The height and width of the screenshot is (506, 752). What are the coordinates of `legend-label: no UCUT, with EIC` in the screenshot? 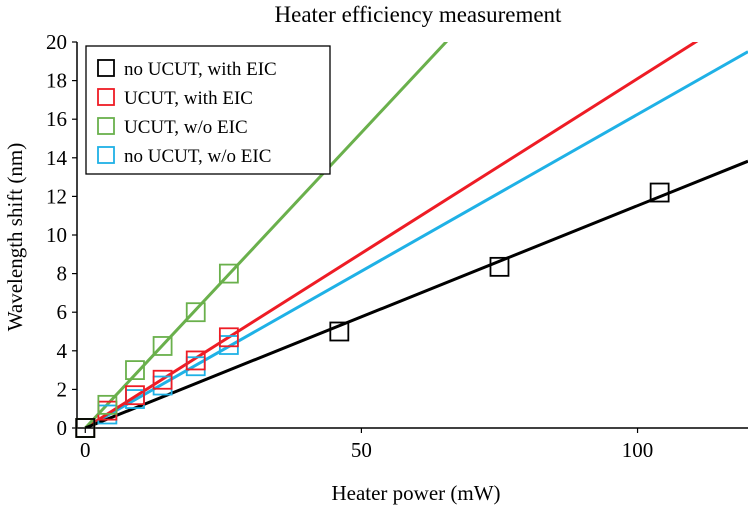 It's located at (200, 69).